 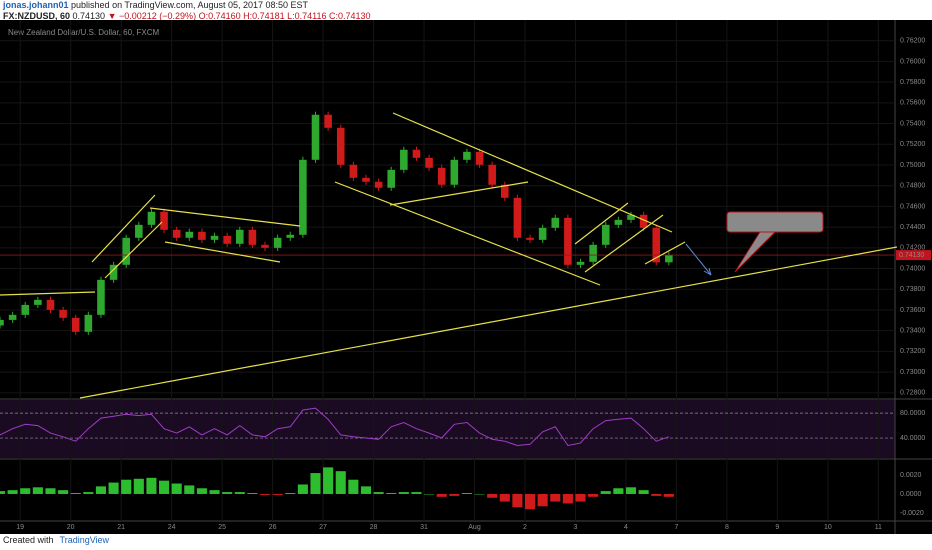 What do you see at coordinates (912, 248) in the screenshot?
I see `y-tick-label: 0.74200` at bounding box center [912, 248].